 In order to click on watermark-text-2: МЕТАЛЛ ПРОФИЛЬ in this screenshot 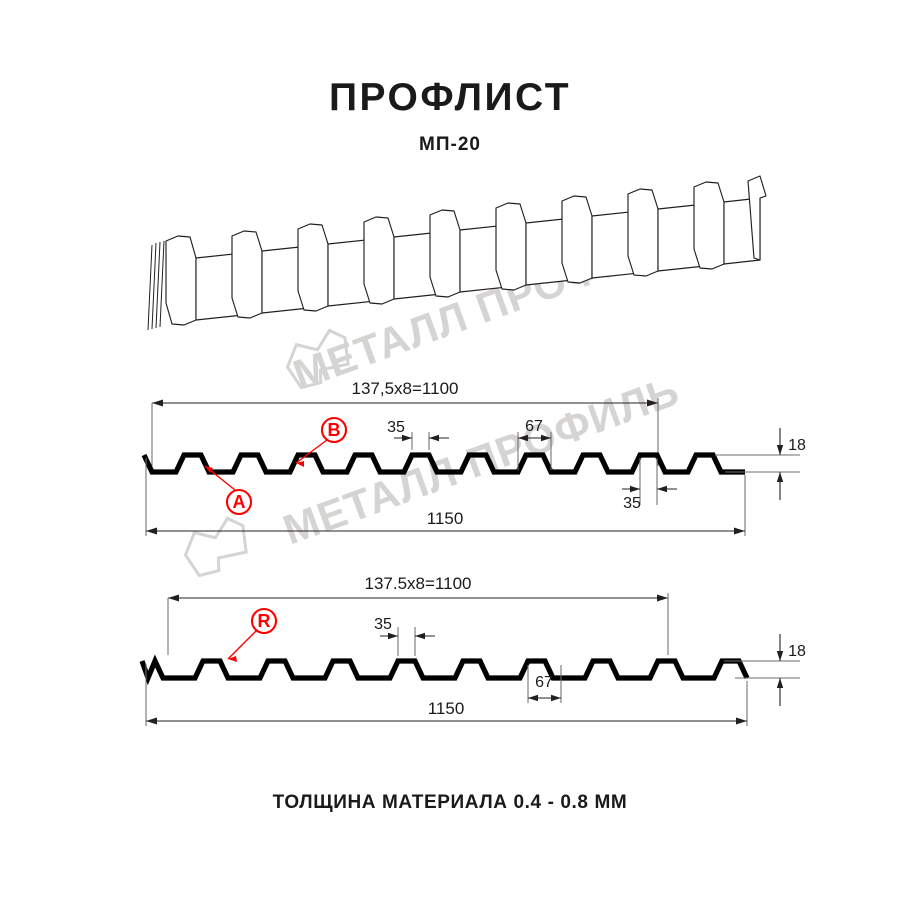, I will do `click(481, 460)`.